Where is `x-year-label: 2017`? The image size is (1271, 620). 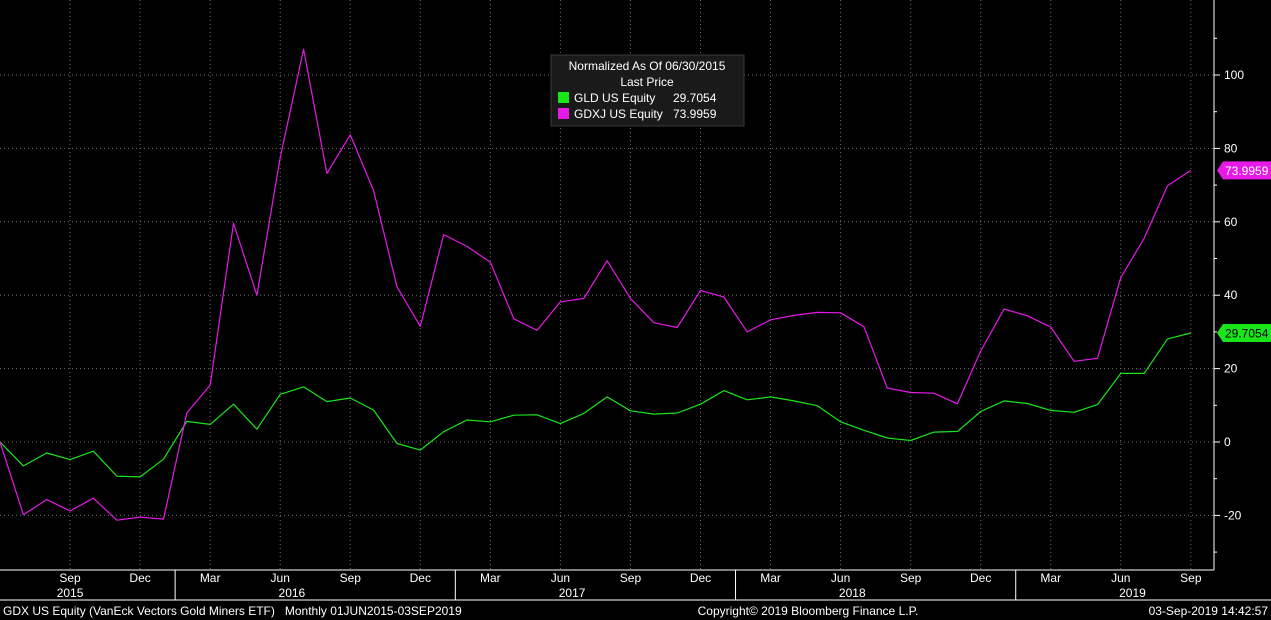
x-year-label: 2017 is located at coordinates (572, 593).